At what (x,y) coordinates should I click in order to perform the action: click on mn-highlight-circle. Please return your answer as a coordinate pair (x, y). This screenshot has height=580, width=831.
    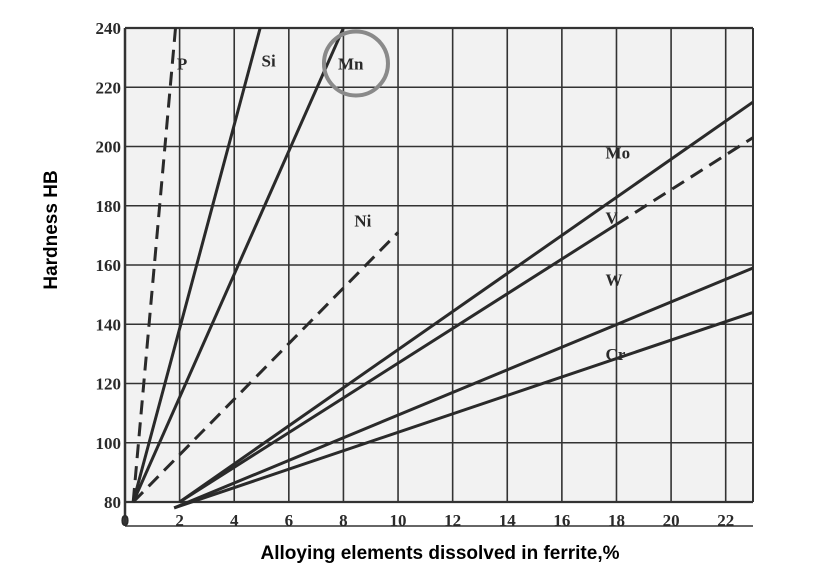
    Looking at the image, I should click on (355, 63).